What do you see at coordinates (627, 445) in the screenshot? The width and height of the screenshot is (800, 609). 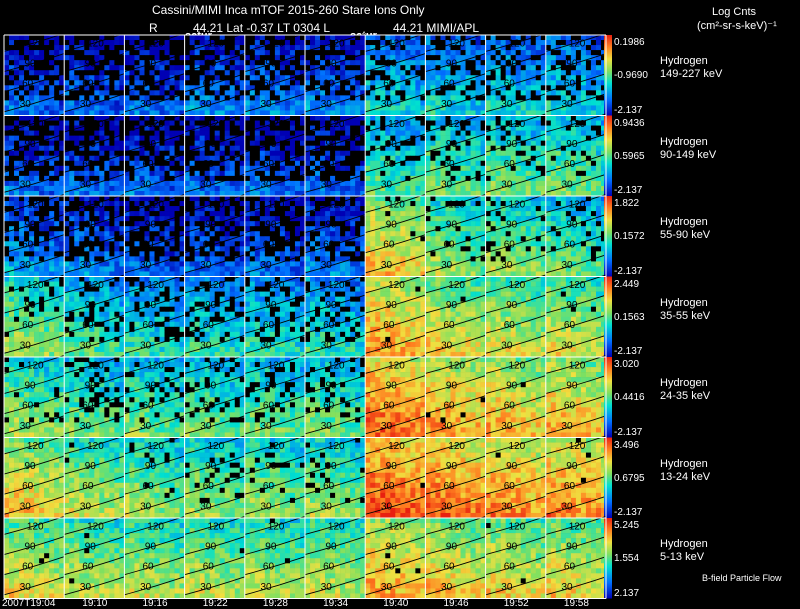 I see `colorbar-max: 3.496` at bounding box center [627, 445].